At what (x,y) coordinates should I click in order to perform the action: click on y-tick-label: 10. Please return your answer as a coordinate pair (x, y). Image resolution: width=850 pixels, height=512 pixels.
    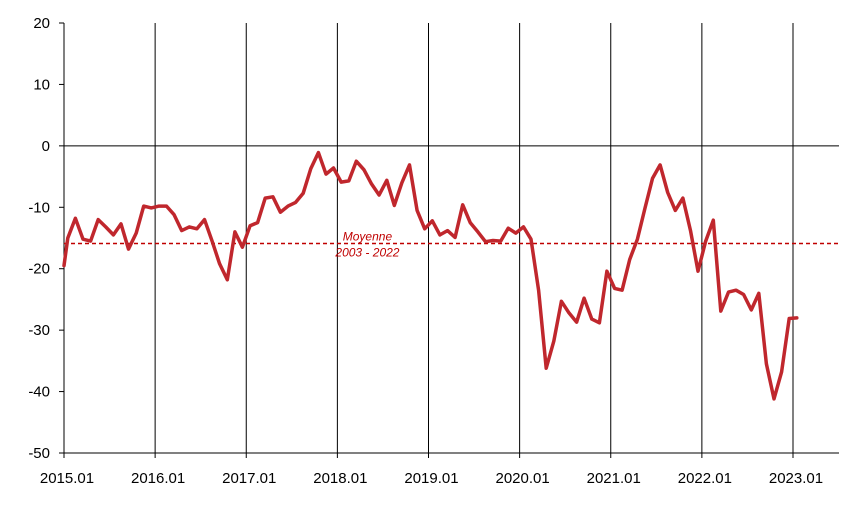
    Looking at the image, I should click on (41, 84).